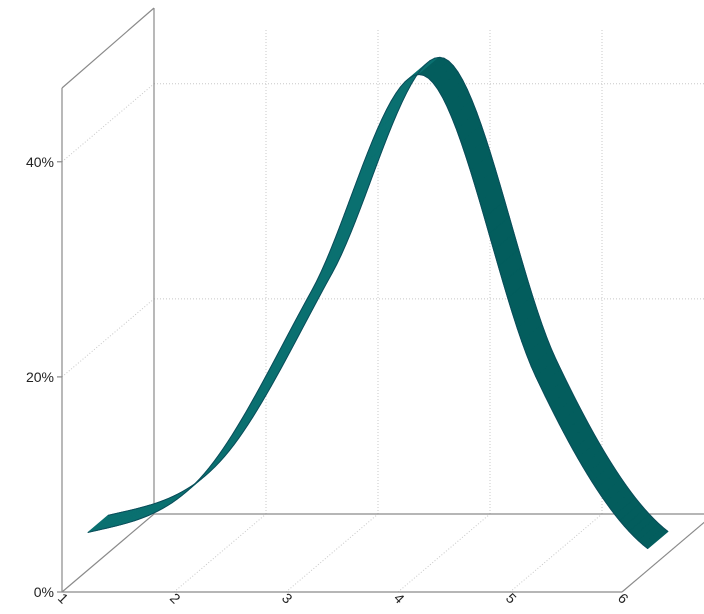 This screenshot has height=614, width=704. I want to click on y-axis-tick-labels: 0% 20% 40%, so click(40, 377).